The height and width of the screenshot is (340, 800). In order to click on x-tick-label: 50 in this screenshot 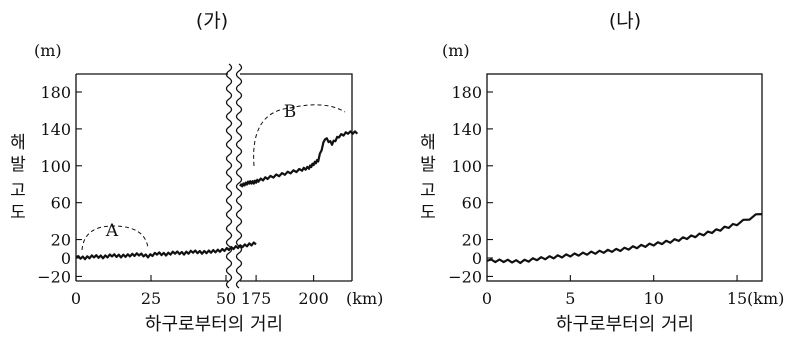, I will do `click(226, 298)`.